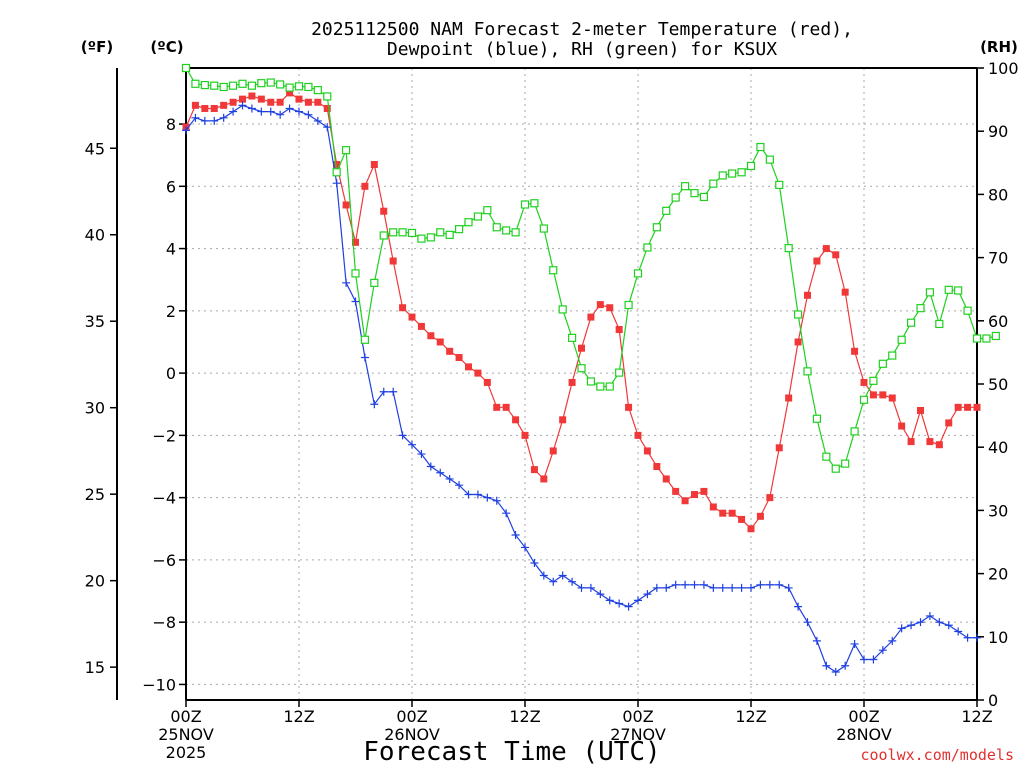  What do you see at coordinates (159, 684) in the screenshot?
I see `celsius-tick-label: −10` at bounding box center [159, 684].